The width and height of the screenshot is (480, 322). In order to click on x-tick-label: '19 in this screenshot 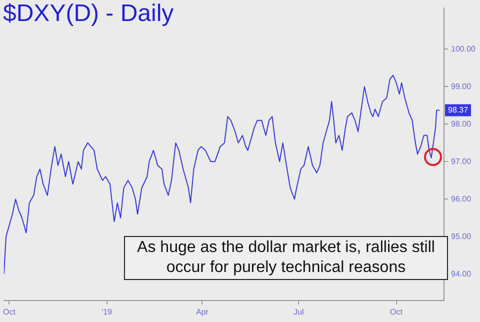, I will do `click(107, 311)`.